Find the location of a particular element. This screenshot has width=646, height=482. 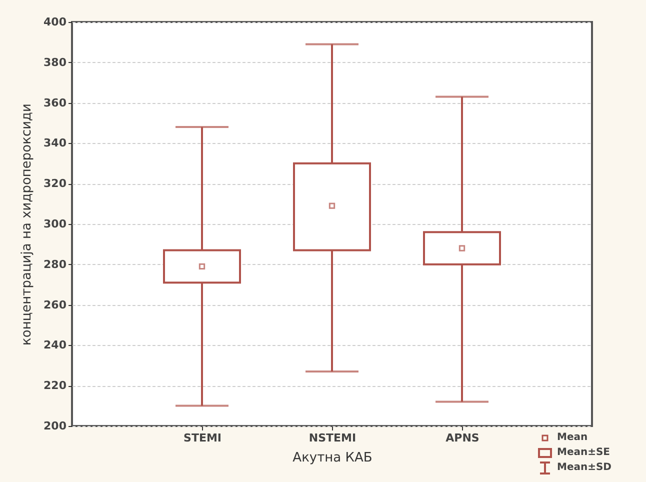

y-tick-label: 220 is located at coordinates (55, 385).